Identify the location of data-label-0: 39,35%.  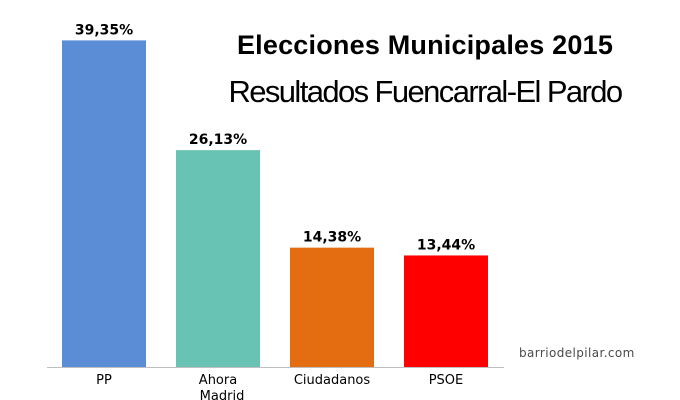
(104, 30).